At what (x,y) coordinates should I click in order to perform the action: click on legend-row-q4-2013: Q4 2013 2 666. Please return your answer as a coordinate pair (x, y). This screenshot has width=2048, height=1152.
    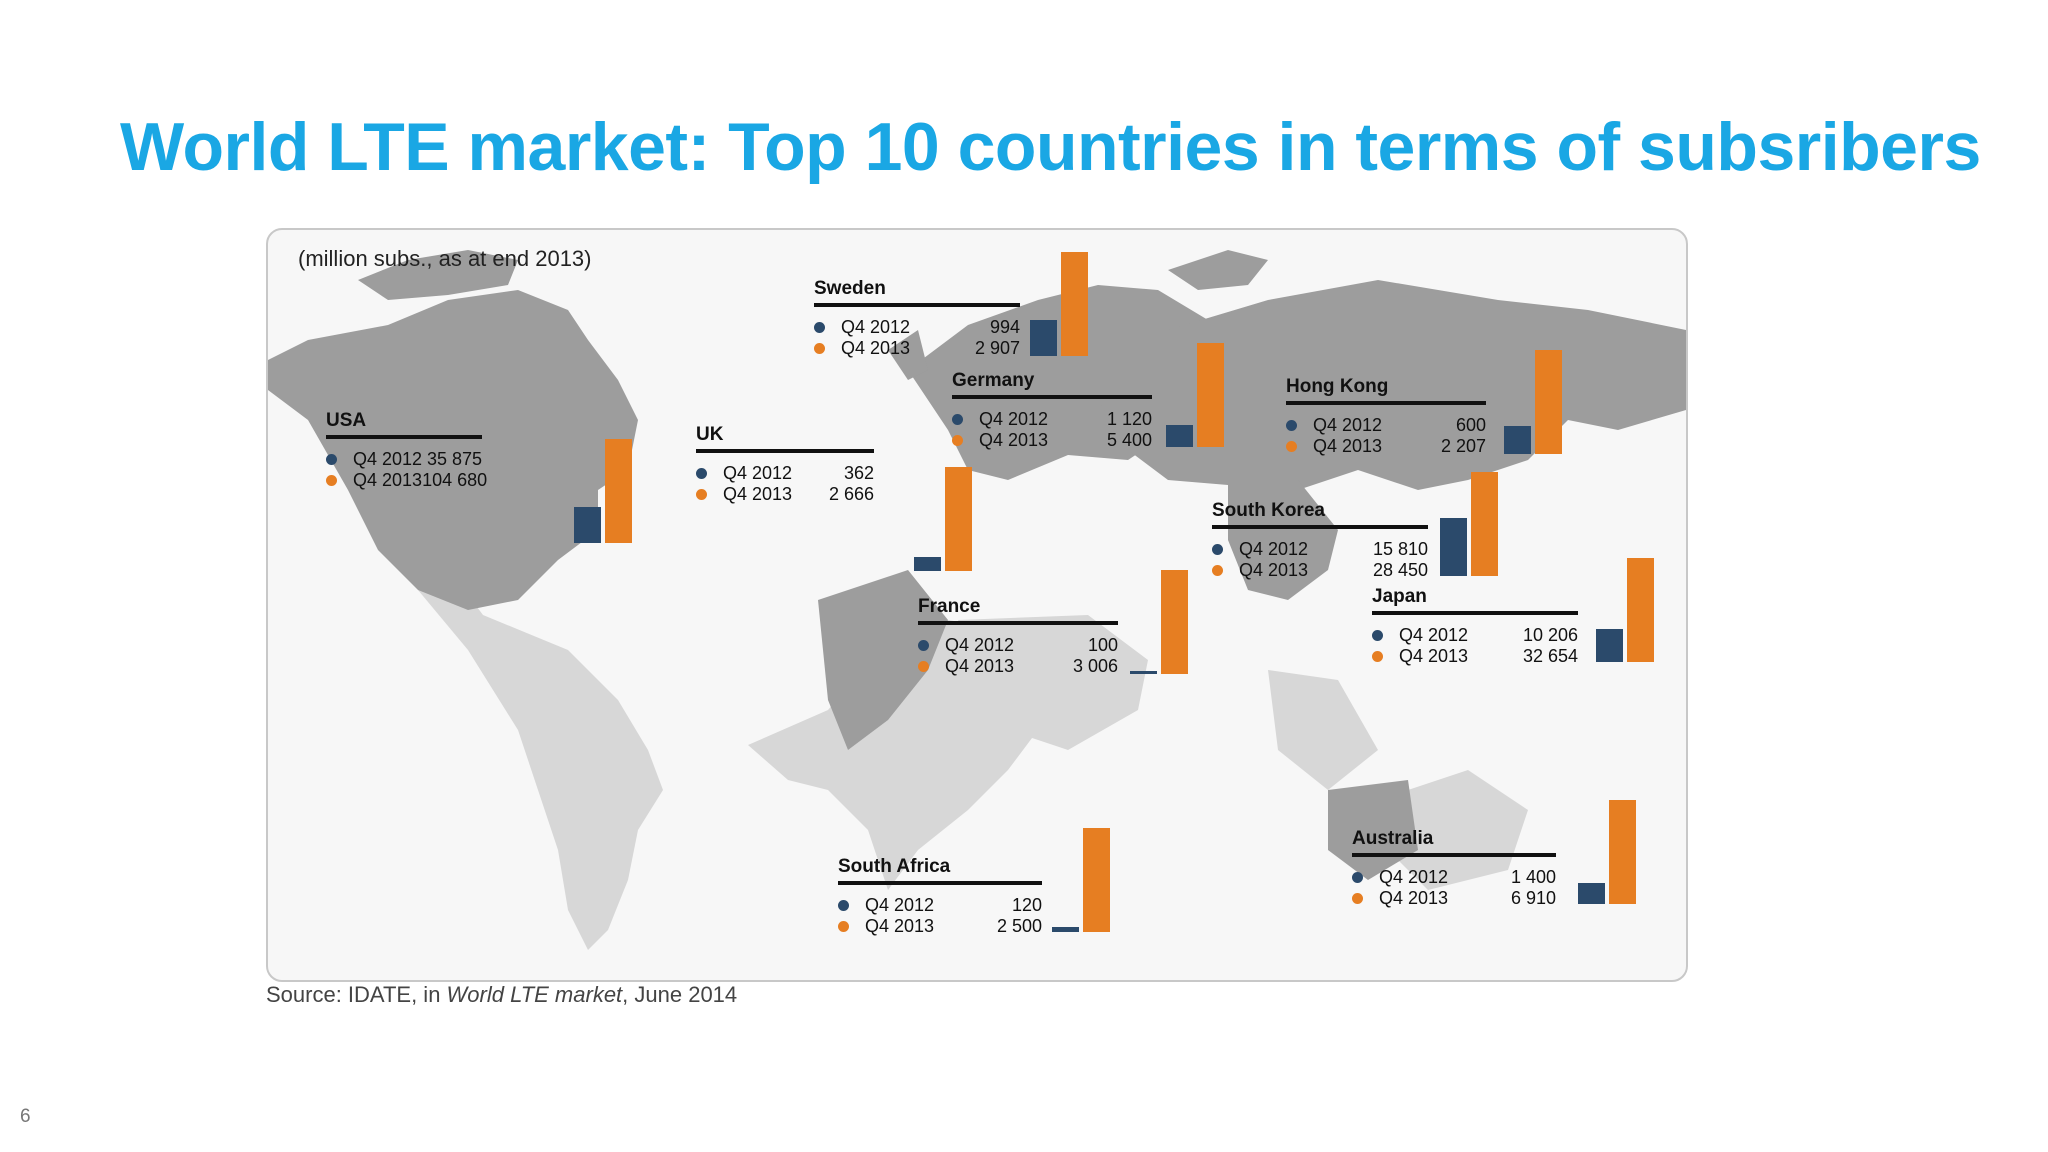
    Looking at the image, I should click on (785, 494).